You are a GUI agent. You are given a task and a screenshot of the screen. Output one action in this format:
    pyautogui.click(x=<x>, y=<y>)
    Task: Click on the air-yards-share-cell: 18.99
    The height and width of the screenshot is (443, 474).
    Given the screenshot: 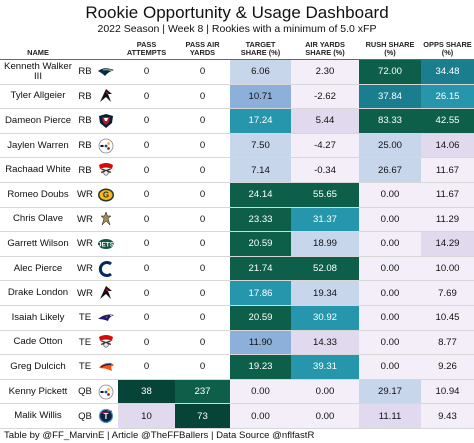 What is the action you would take?
    pyautogui.click(x=325, y=244)
    